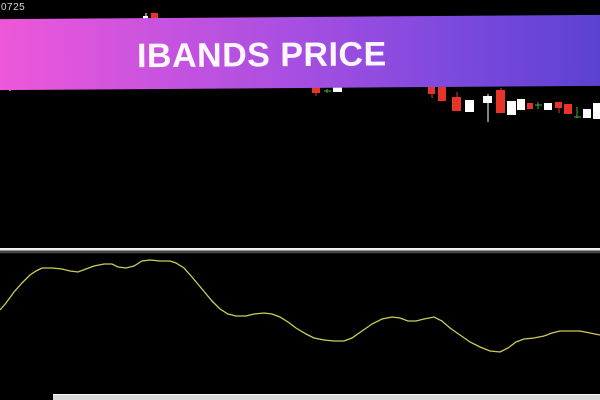 Image resolution: width=600 pixels, height=400 pixels. What do you see at coordinates (300, 251) in the screenshot?
I see `pane-resizer-handle` at bounding box center [300, 251].